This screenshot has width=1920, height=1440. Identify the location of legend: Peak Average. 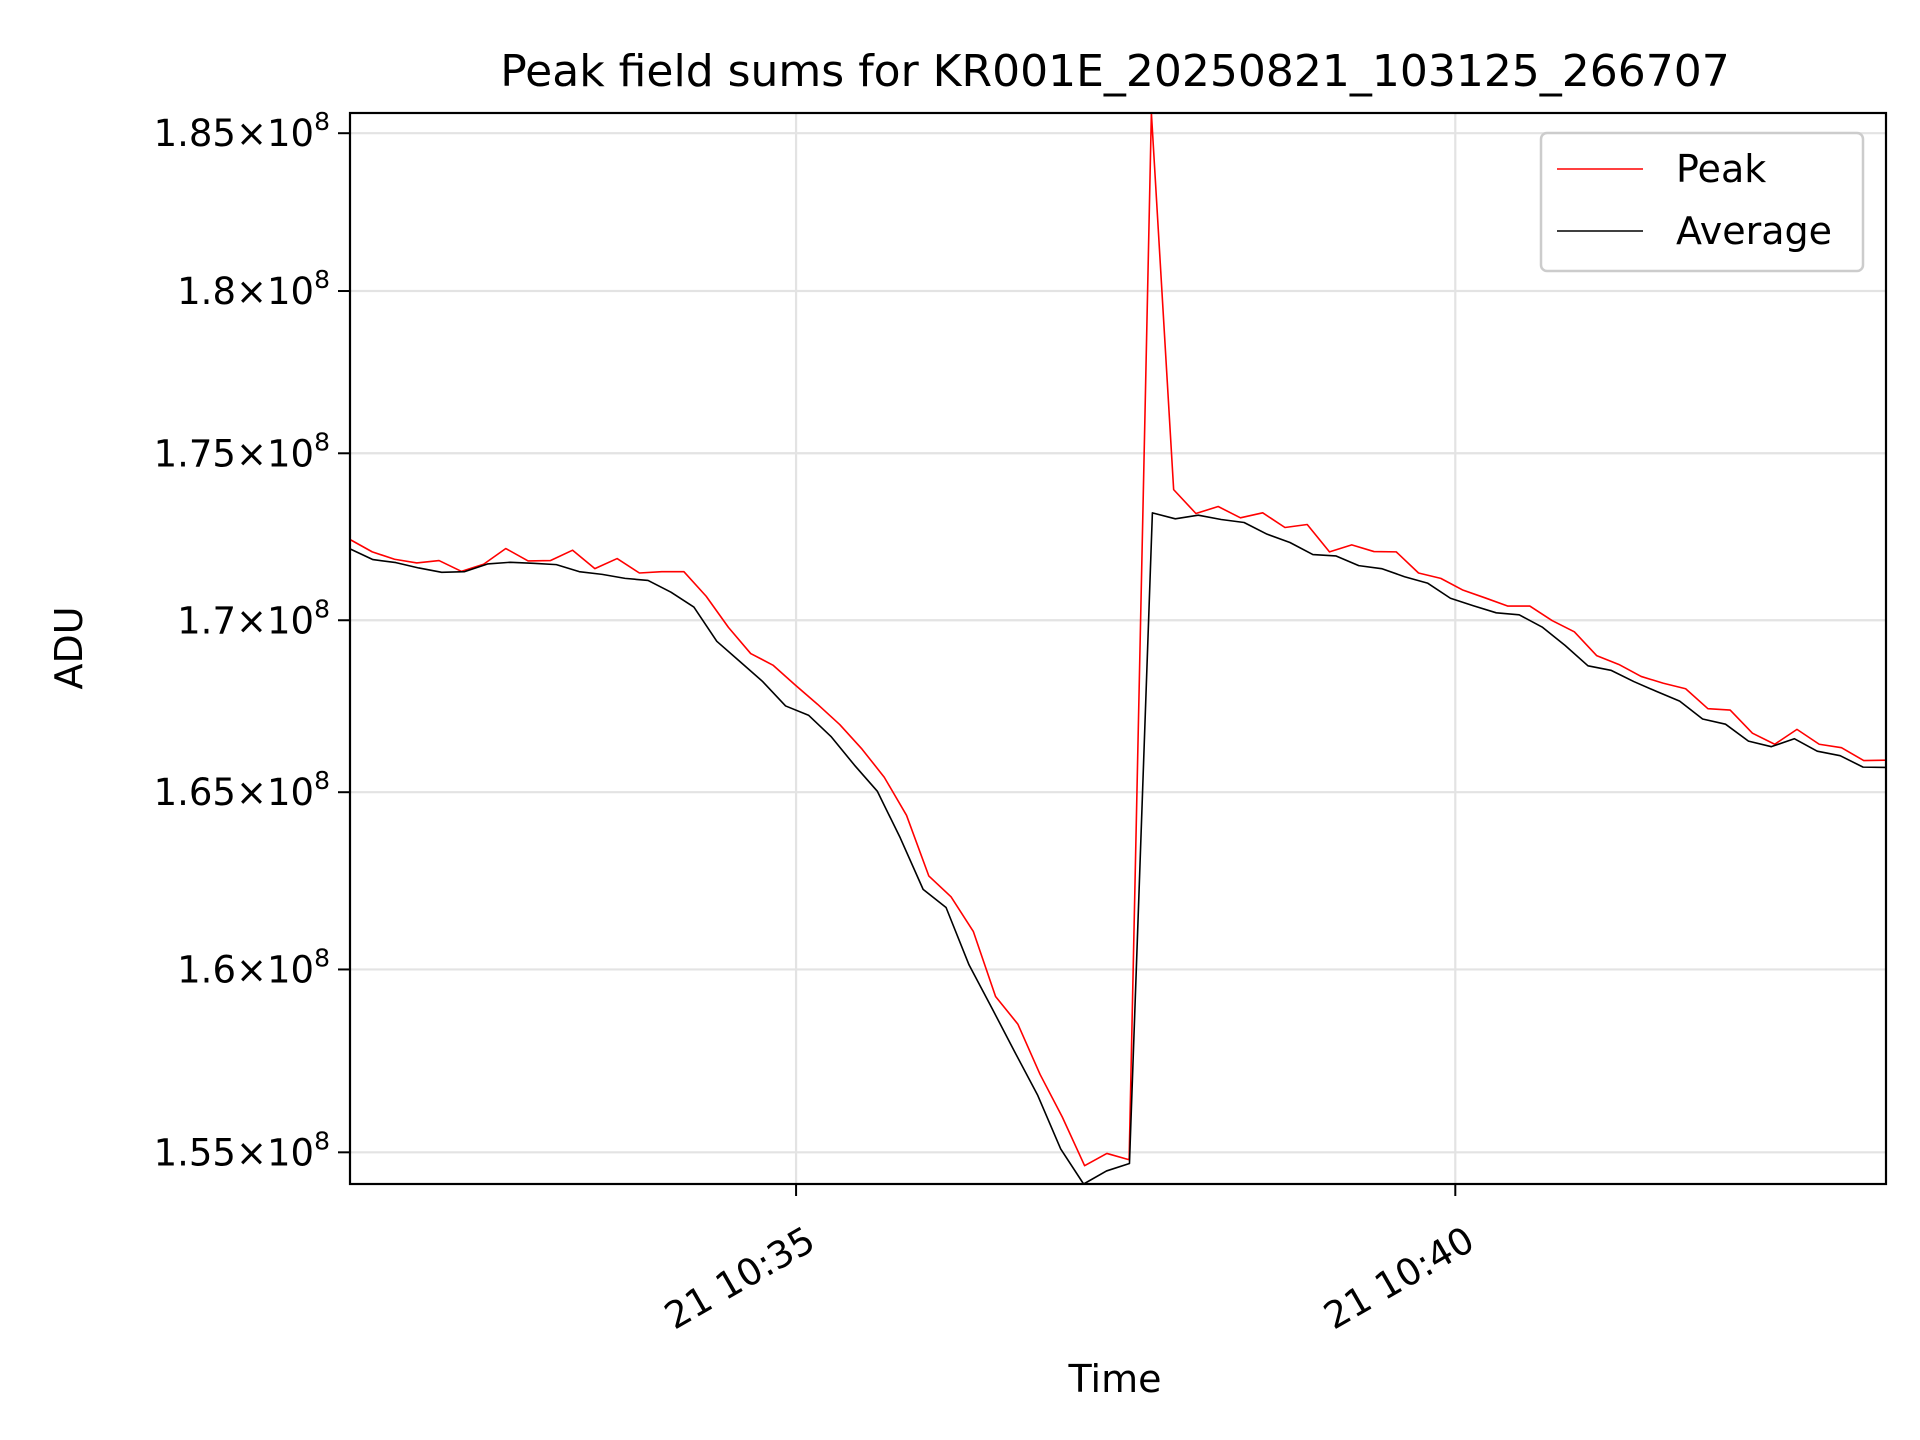
(1702, 202).